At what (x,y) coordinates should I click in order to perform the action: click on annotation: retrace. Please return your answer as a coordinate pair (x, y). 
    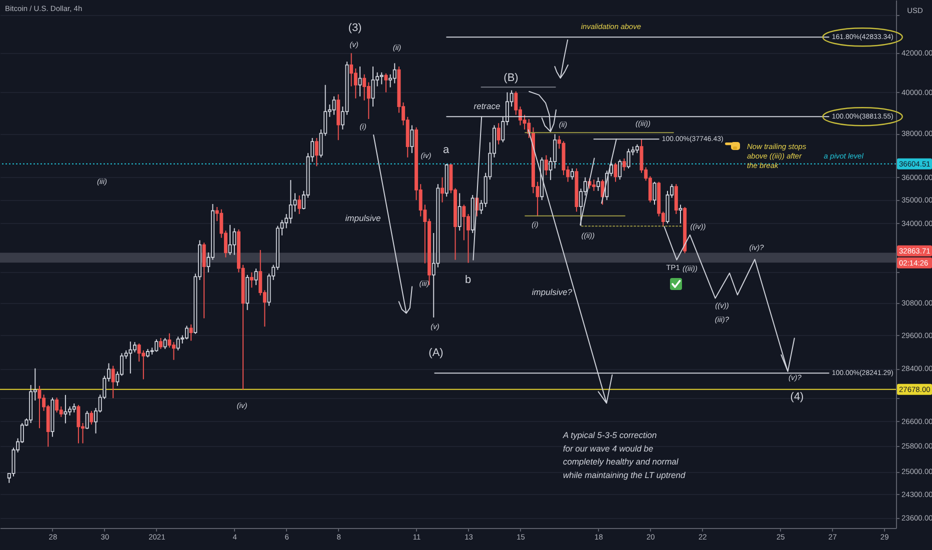
    Looking at the image, I should click on (487, 106).